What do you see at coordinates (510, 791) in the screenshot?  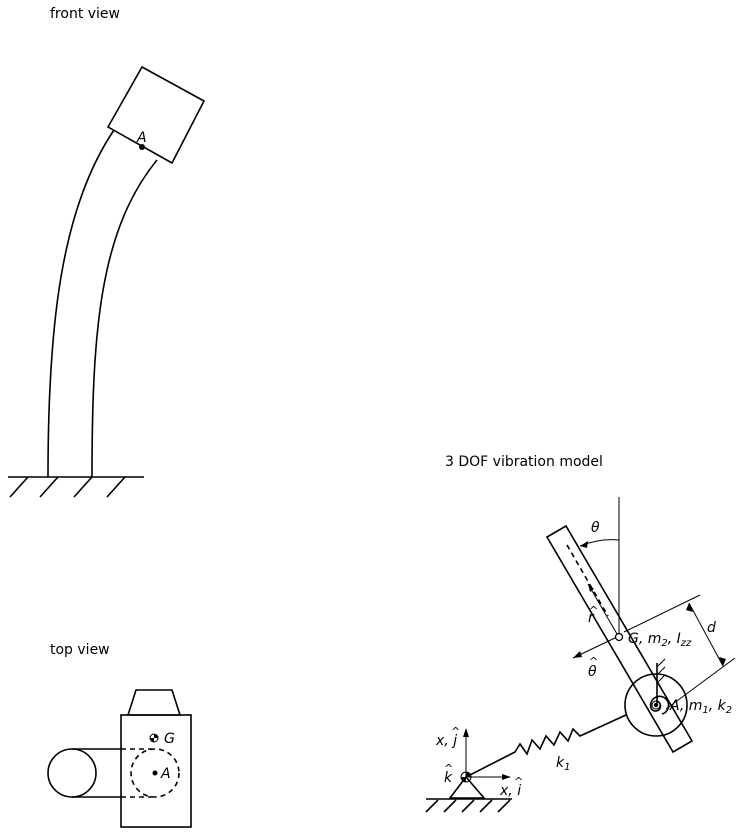 I see `i-axis-label: x, i` at bounding box center [510, 791].